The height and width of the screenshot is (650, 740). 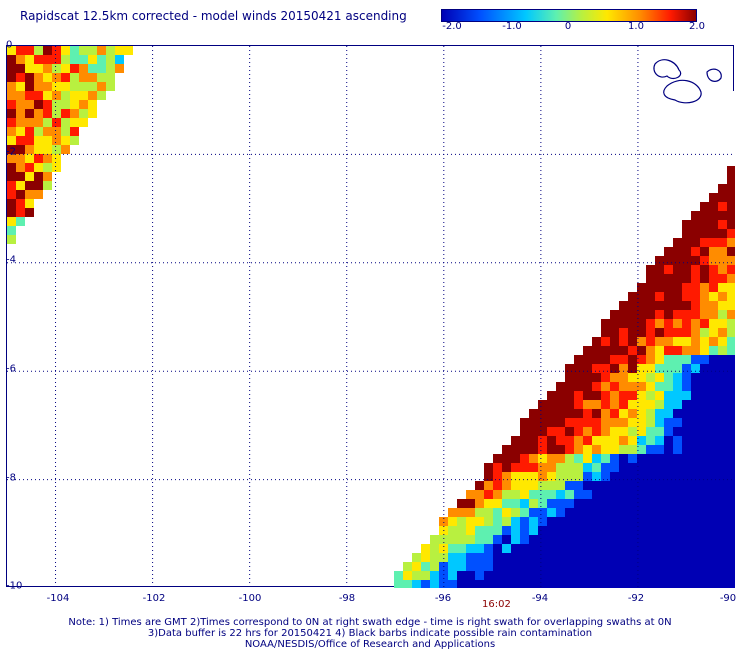 I want to click on colorbar-tick-label: -2.0, so click(x=452, y=26).